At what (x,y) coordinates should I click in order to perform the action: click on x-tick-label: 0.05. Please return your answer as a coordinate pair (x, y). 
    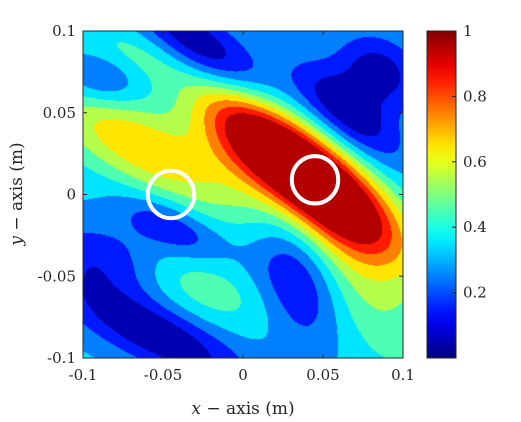
    Looking at the image, I should click on (322, 375).